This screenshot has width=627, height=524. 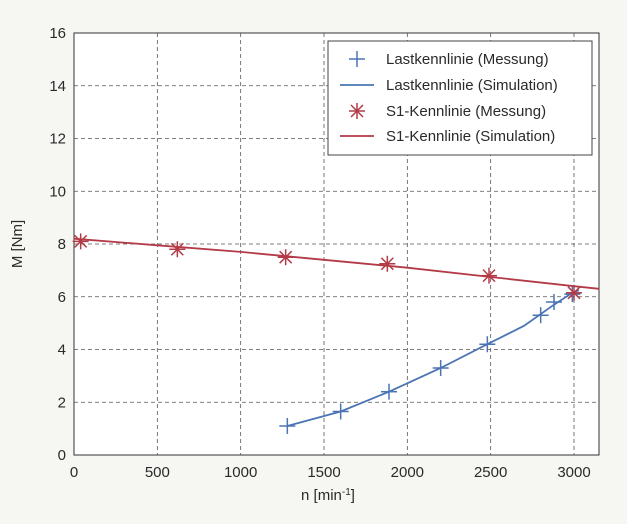 What do you see at coordinates (57, 33) in the screenshot?
I see `y-tick-label: 16` at bounding box center [57, 33].